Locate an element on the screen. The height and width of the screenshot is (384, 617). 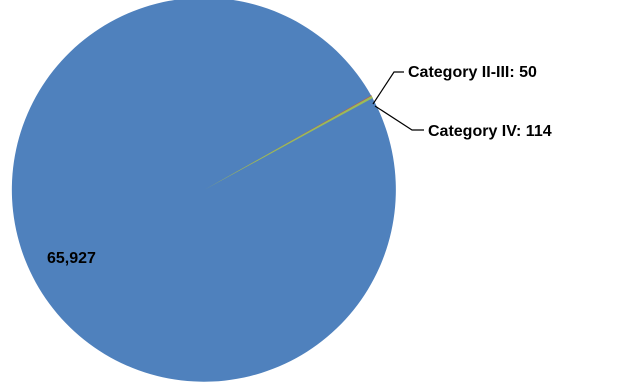
slice-label-category-ii-iii: Category II-III: 50 is located at coordinates (472, 72).